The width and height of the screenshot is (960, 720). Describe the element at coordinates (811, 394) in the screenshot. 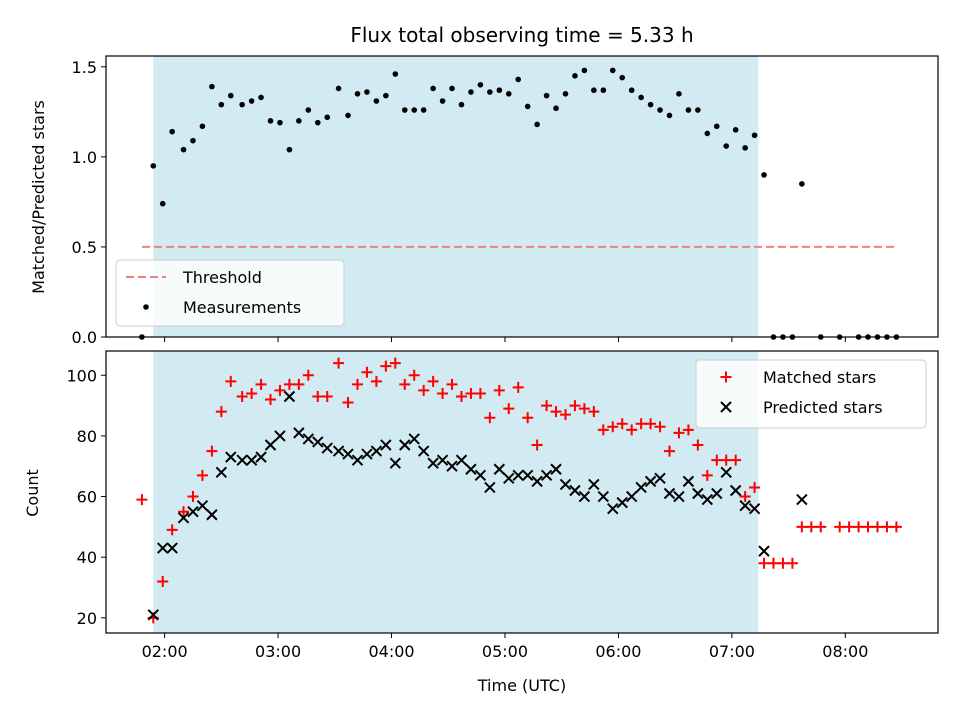

I see `legend-box` at that location.